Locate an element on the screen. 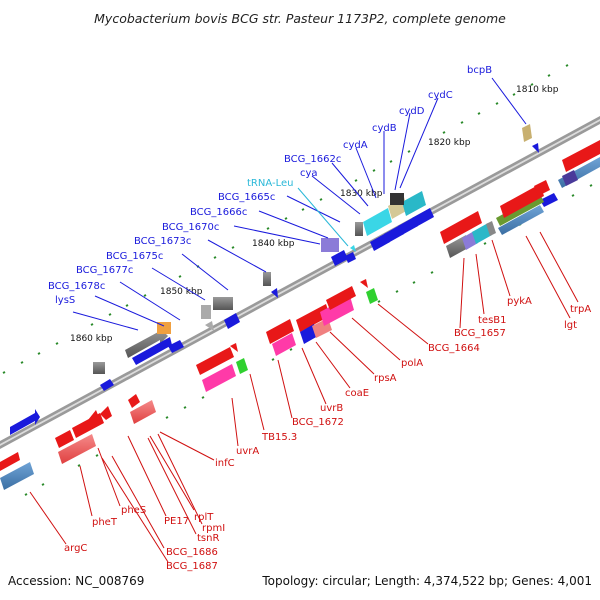  gene-label: rpmI is located at coordinates (213, 528).